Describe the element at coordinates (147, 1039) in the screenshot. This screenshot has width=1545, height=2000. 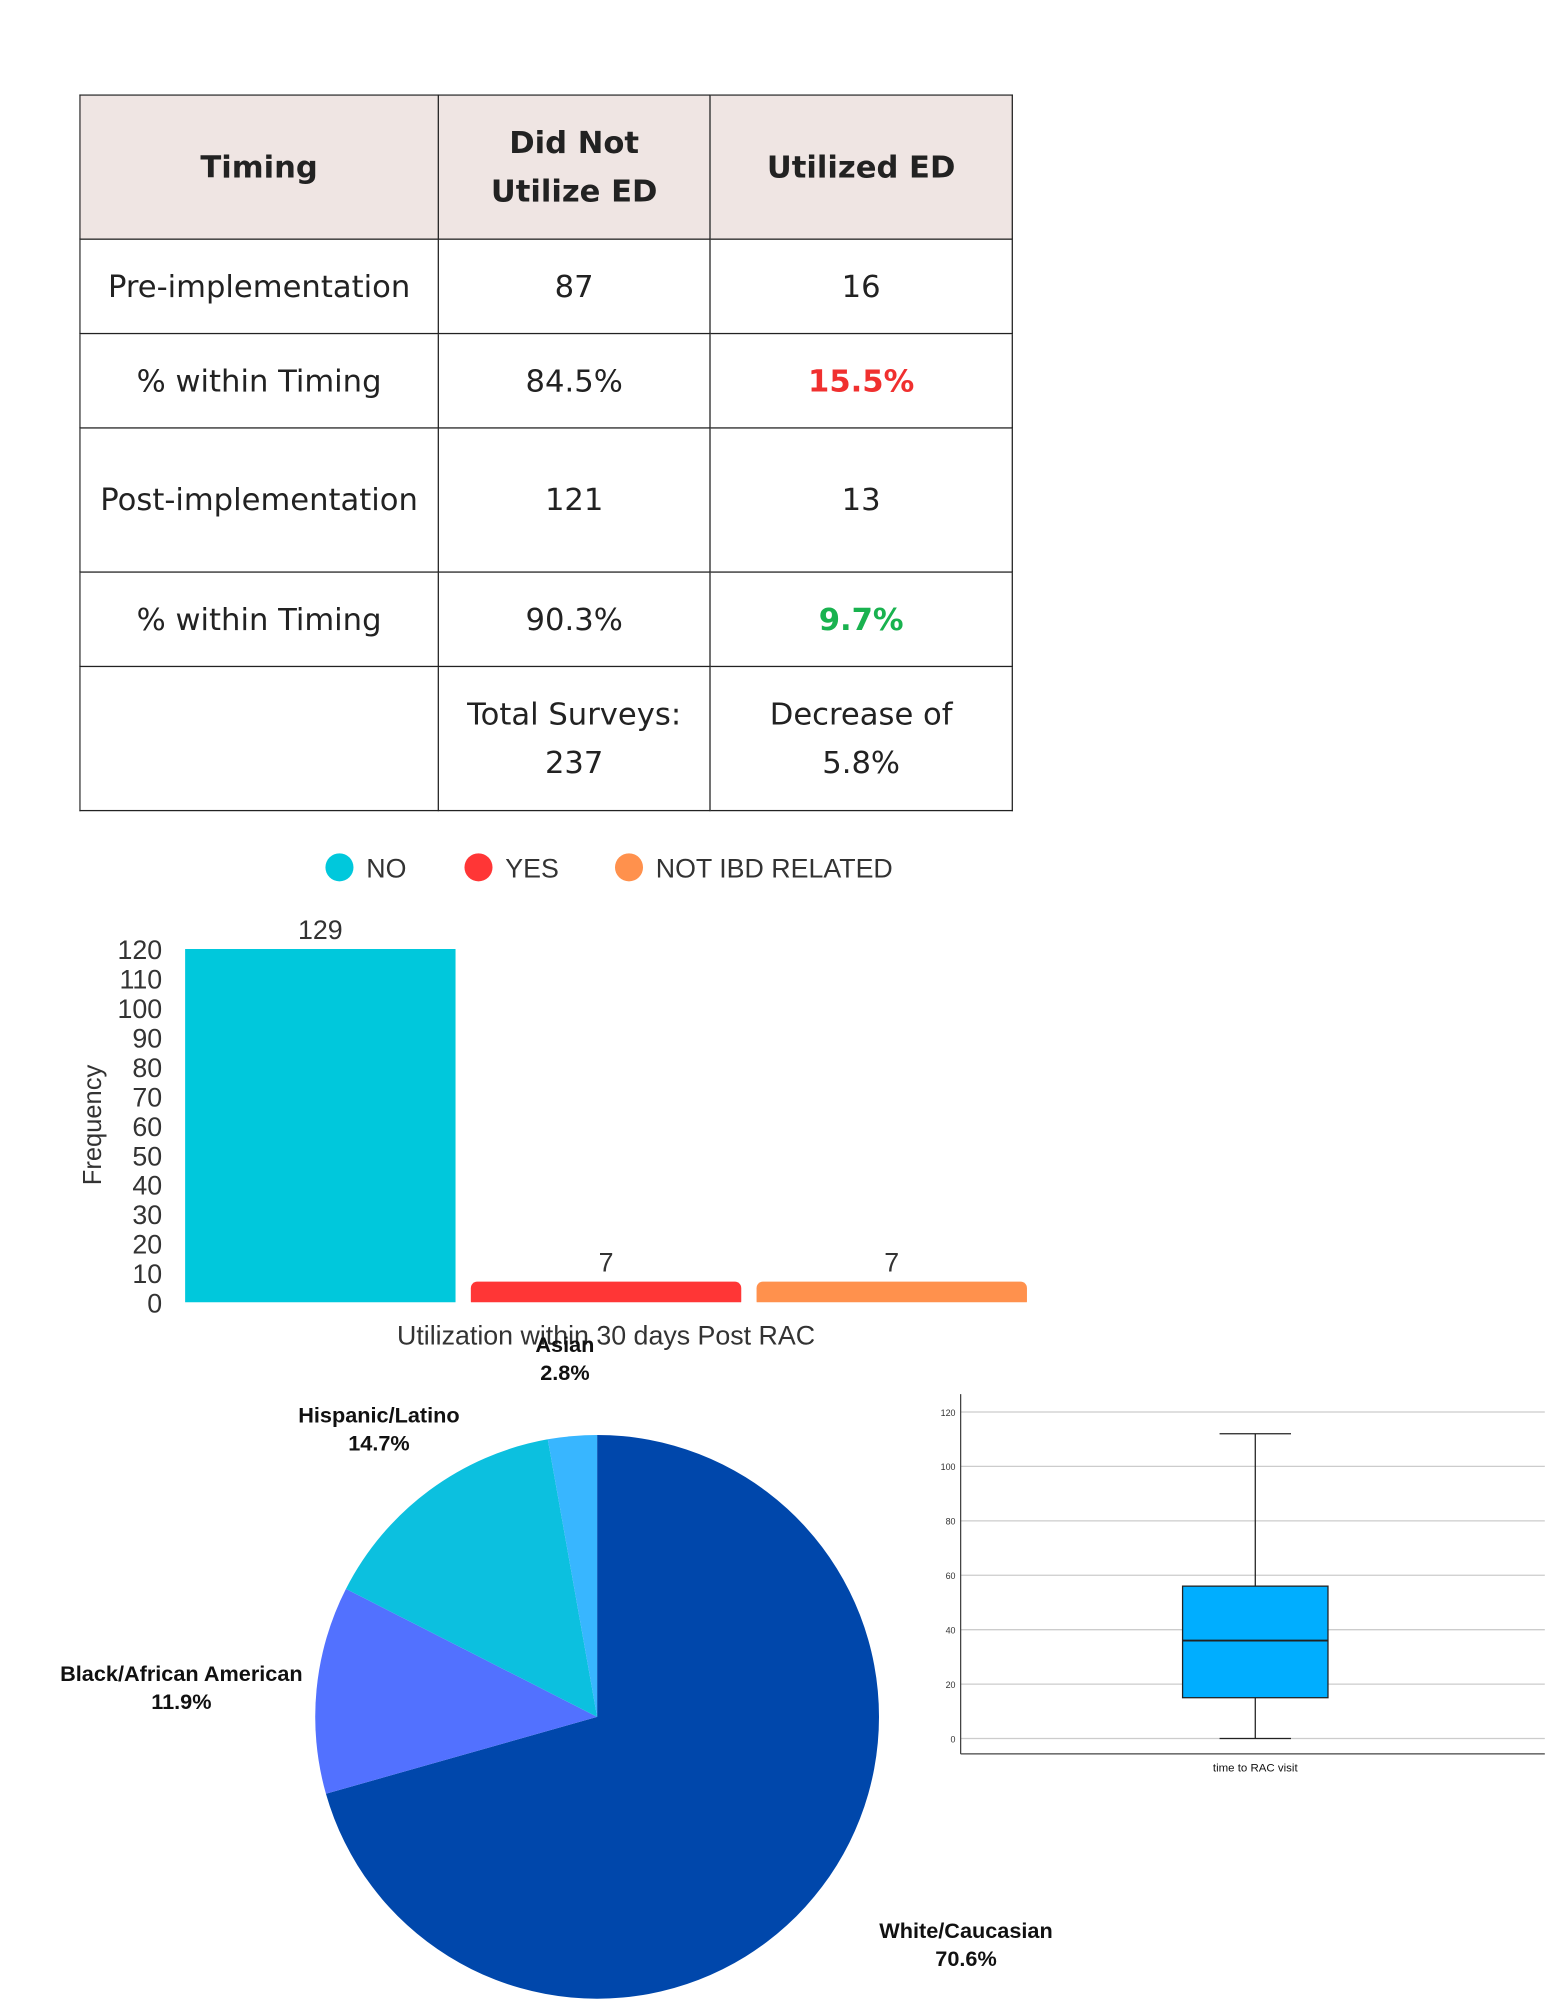
I see `y-tick-label: 90` at that location.